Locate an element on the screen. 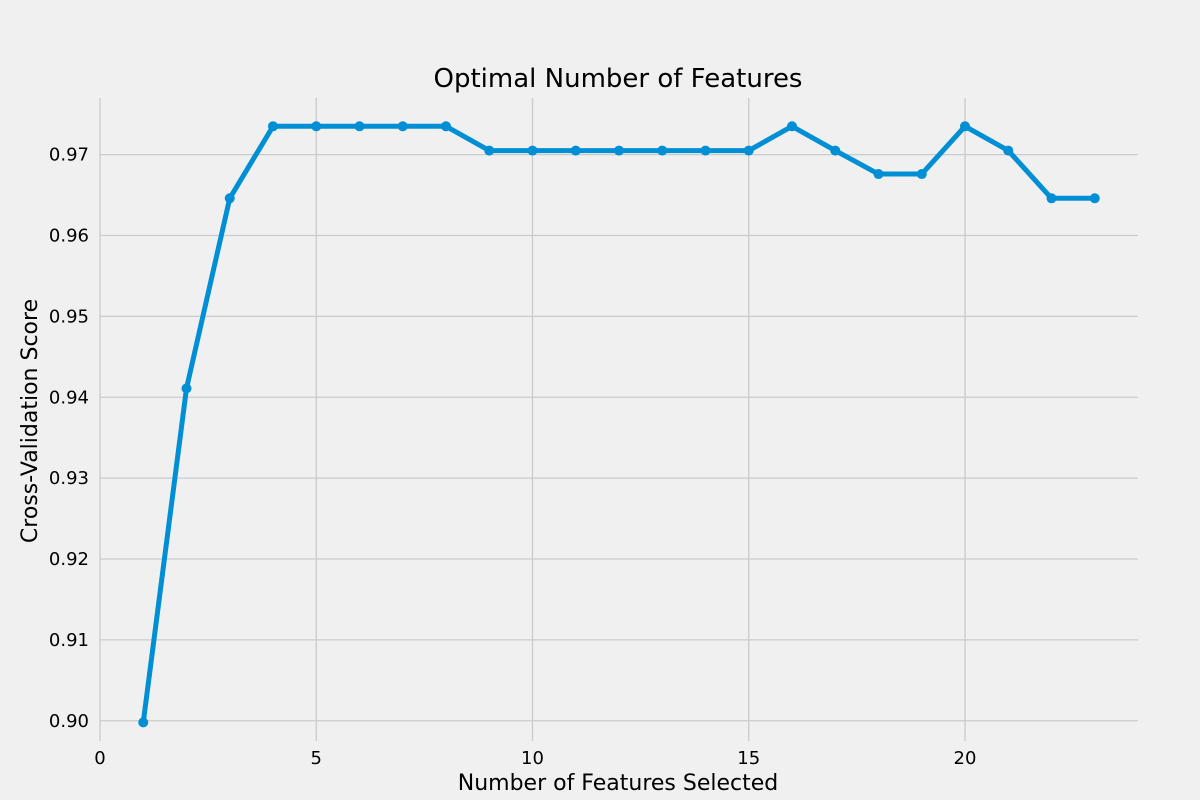 The width and height of the screenshot is (1200, 800). y-tick-label: 0.95 is located at coordinates (69, 316).